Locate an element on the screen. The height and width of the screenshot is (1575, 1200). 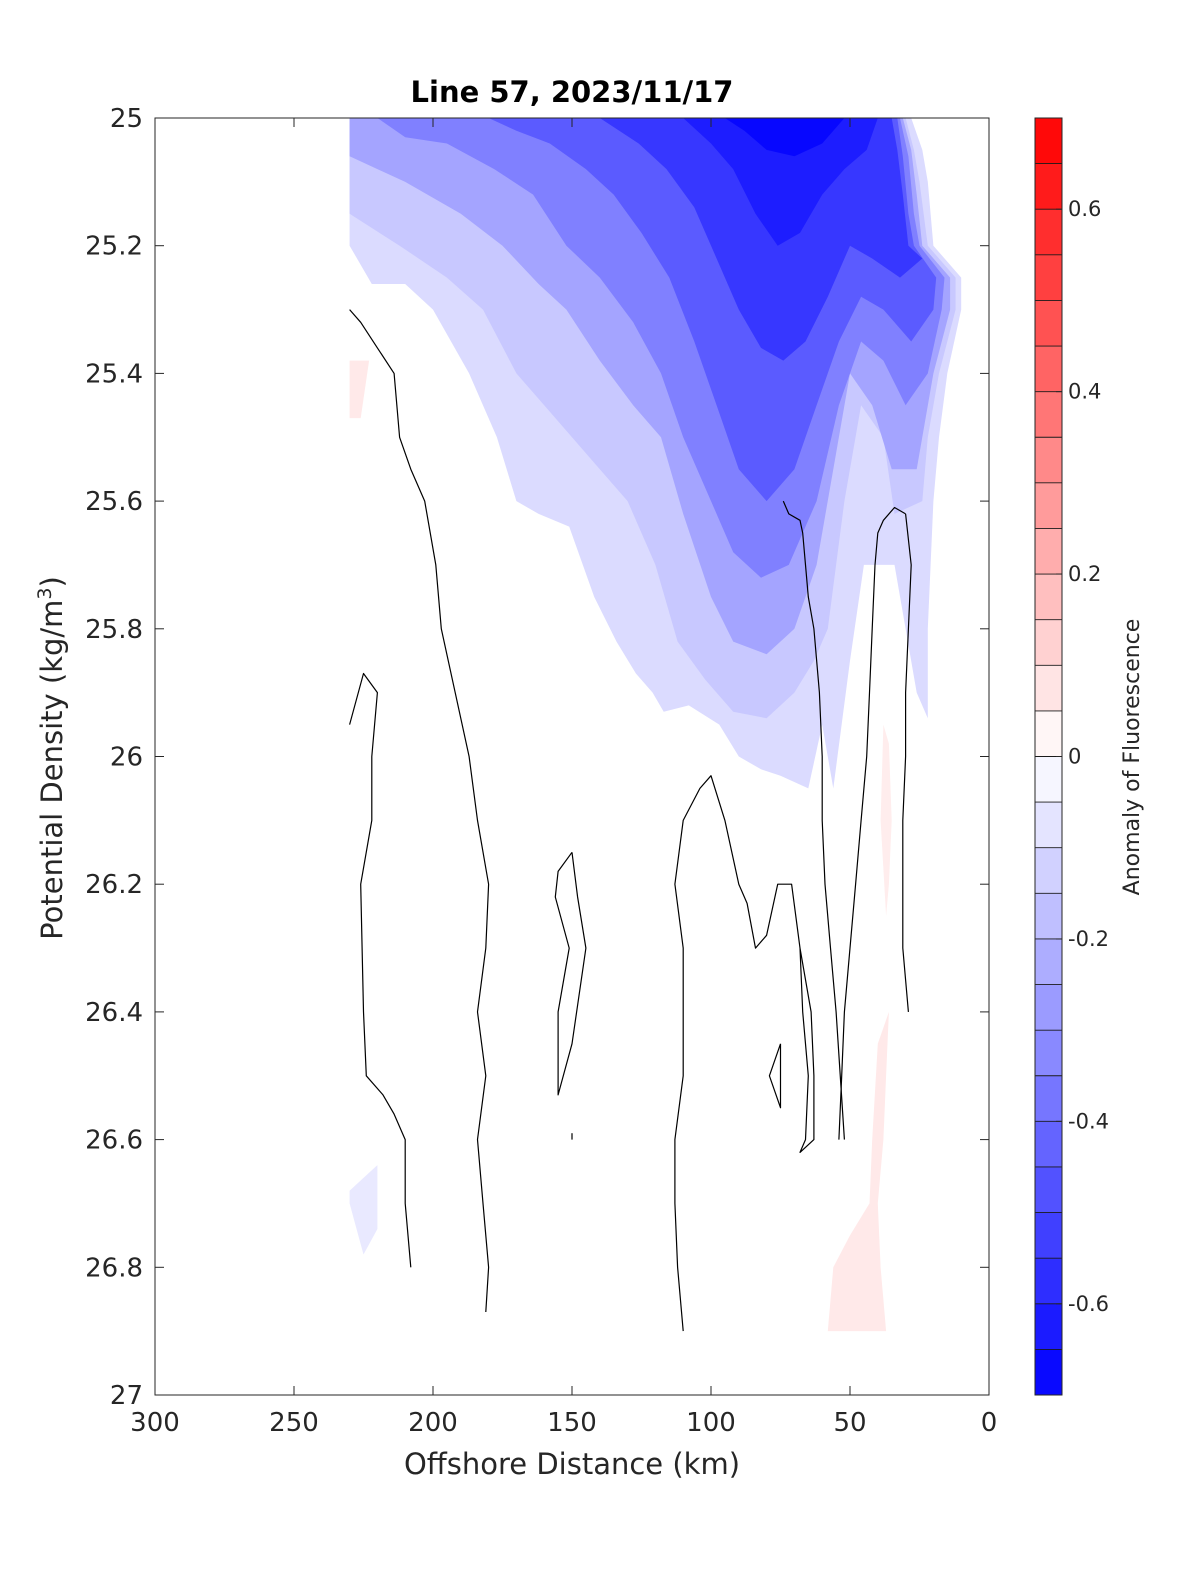
colorbar-label: Anomaly of Fluorescence is located at coordinates (1132, 757).